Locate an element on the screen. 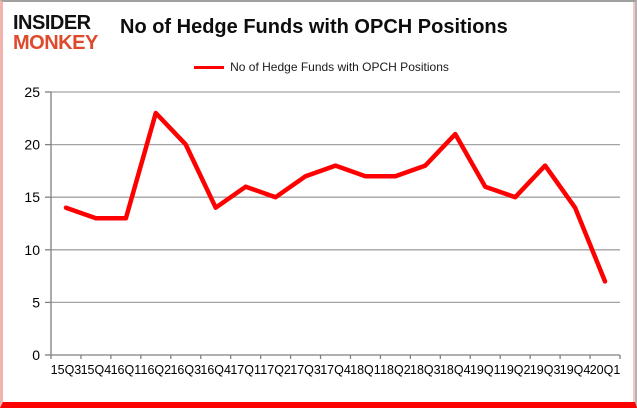  y-tick-label: 15 is located at coordinates (32, 197).